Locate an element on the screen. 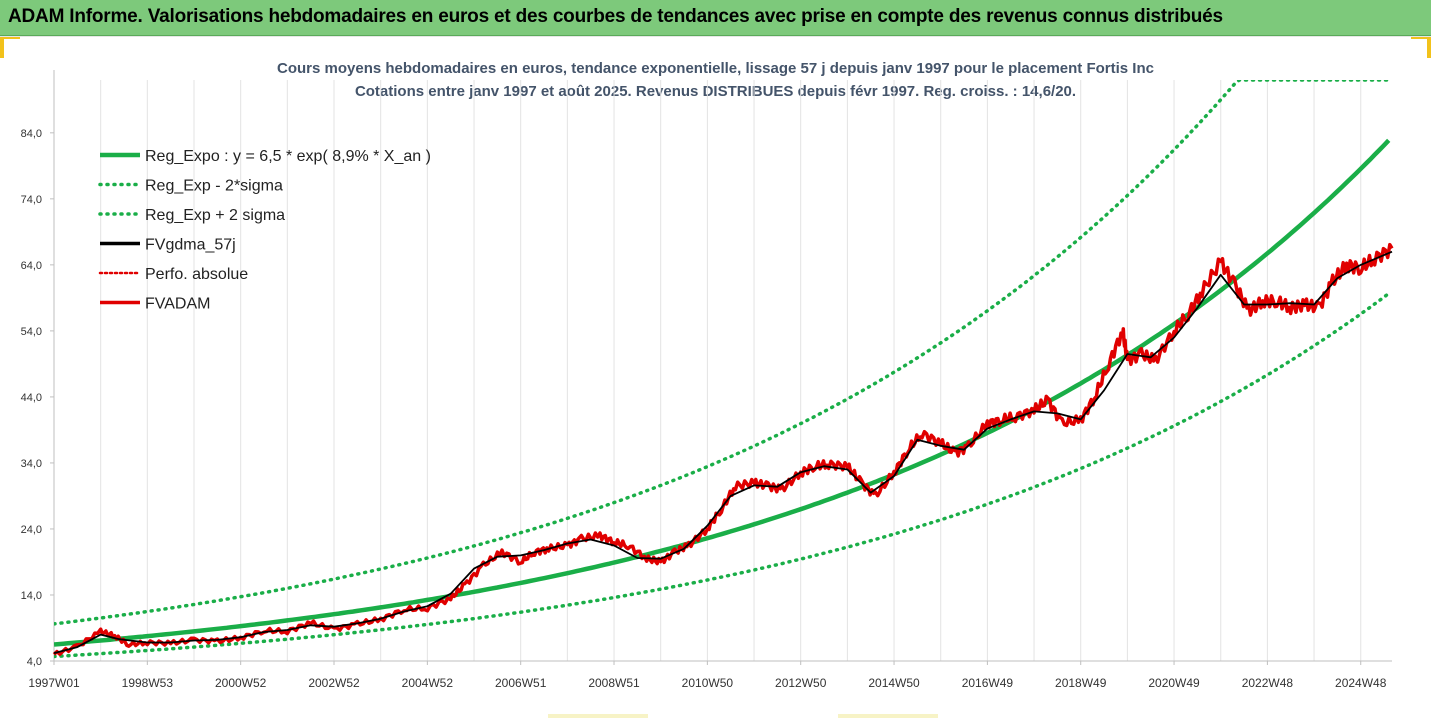 This screenshot has height=718, width=1431. y-tick-label: 4,0 is located at coordinates (34, 662).